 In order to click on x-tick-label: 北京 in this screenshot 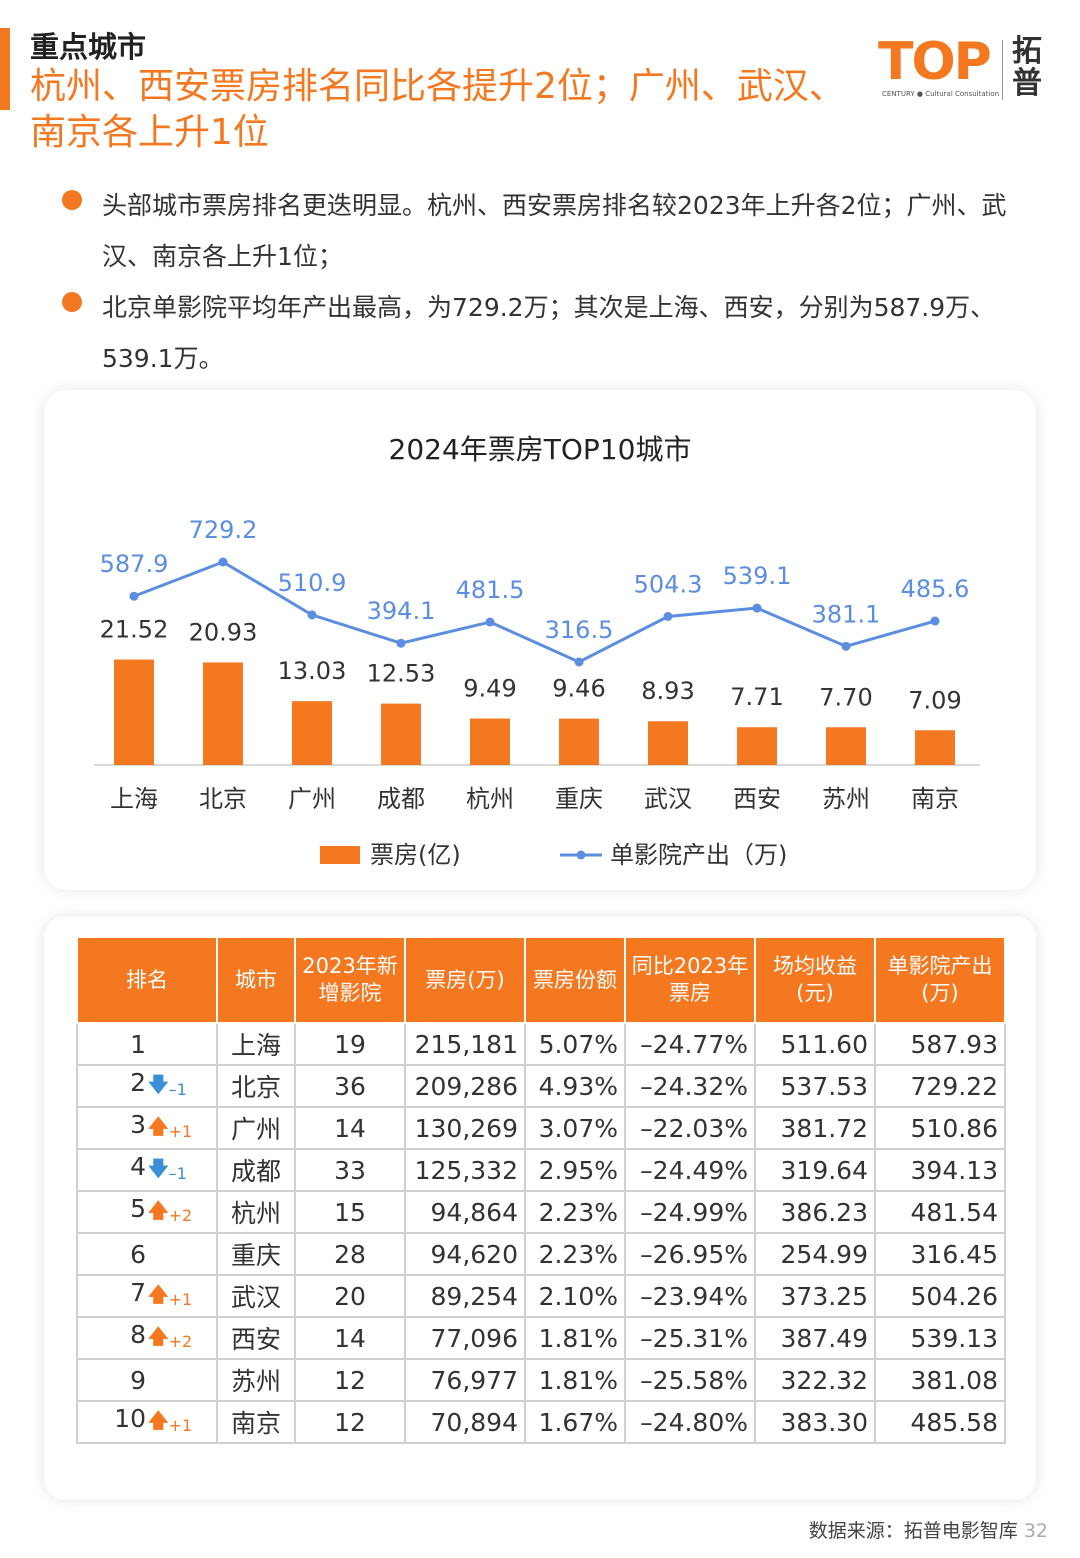, I will do `click(223, 799)`.